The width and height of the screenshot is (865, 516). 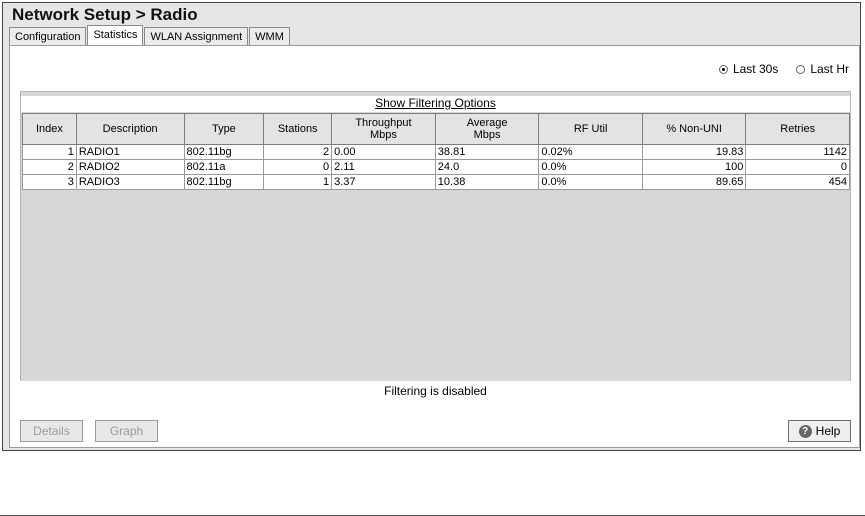 What do you see at coordinates (797, 167) in the screenshot?
I see `cell-retries: 0` at bounding box center [797, 167].